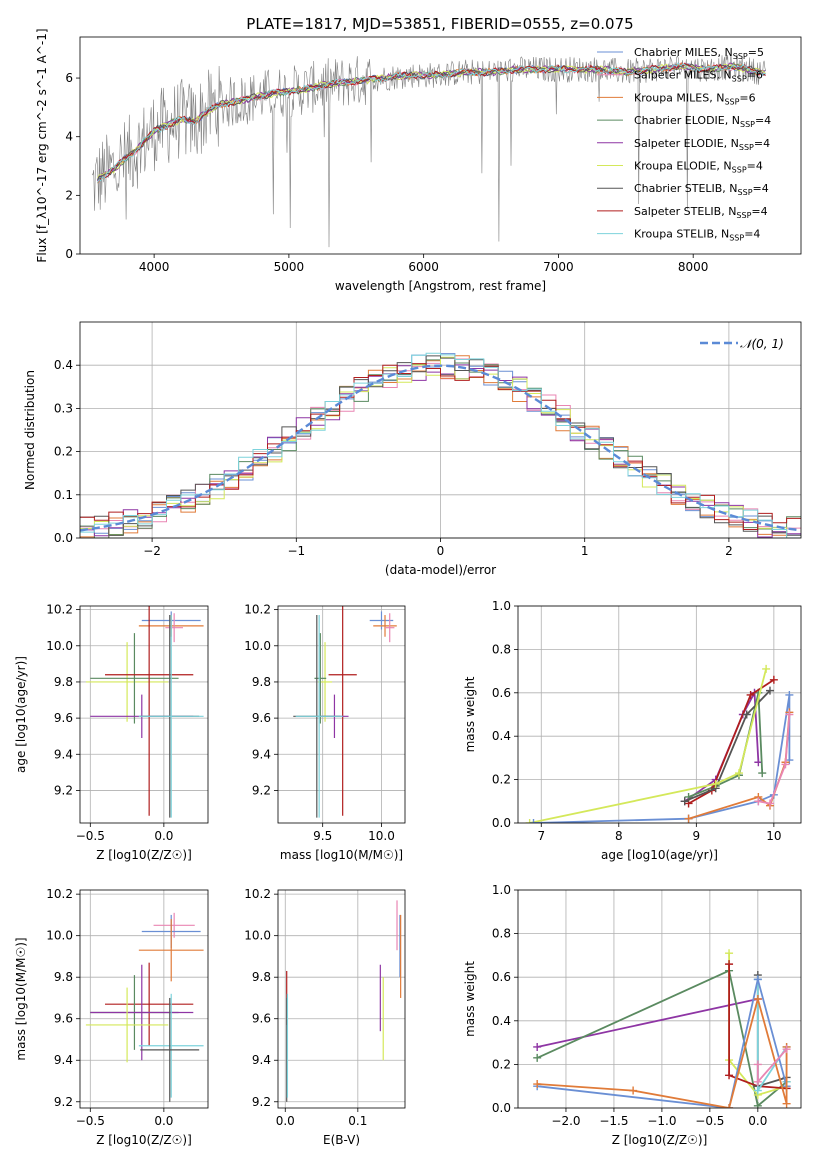  I want to click on model-spectrum-chabrier_stelib, so click(431, 122).